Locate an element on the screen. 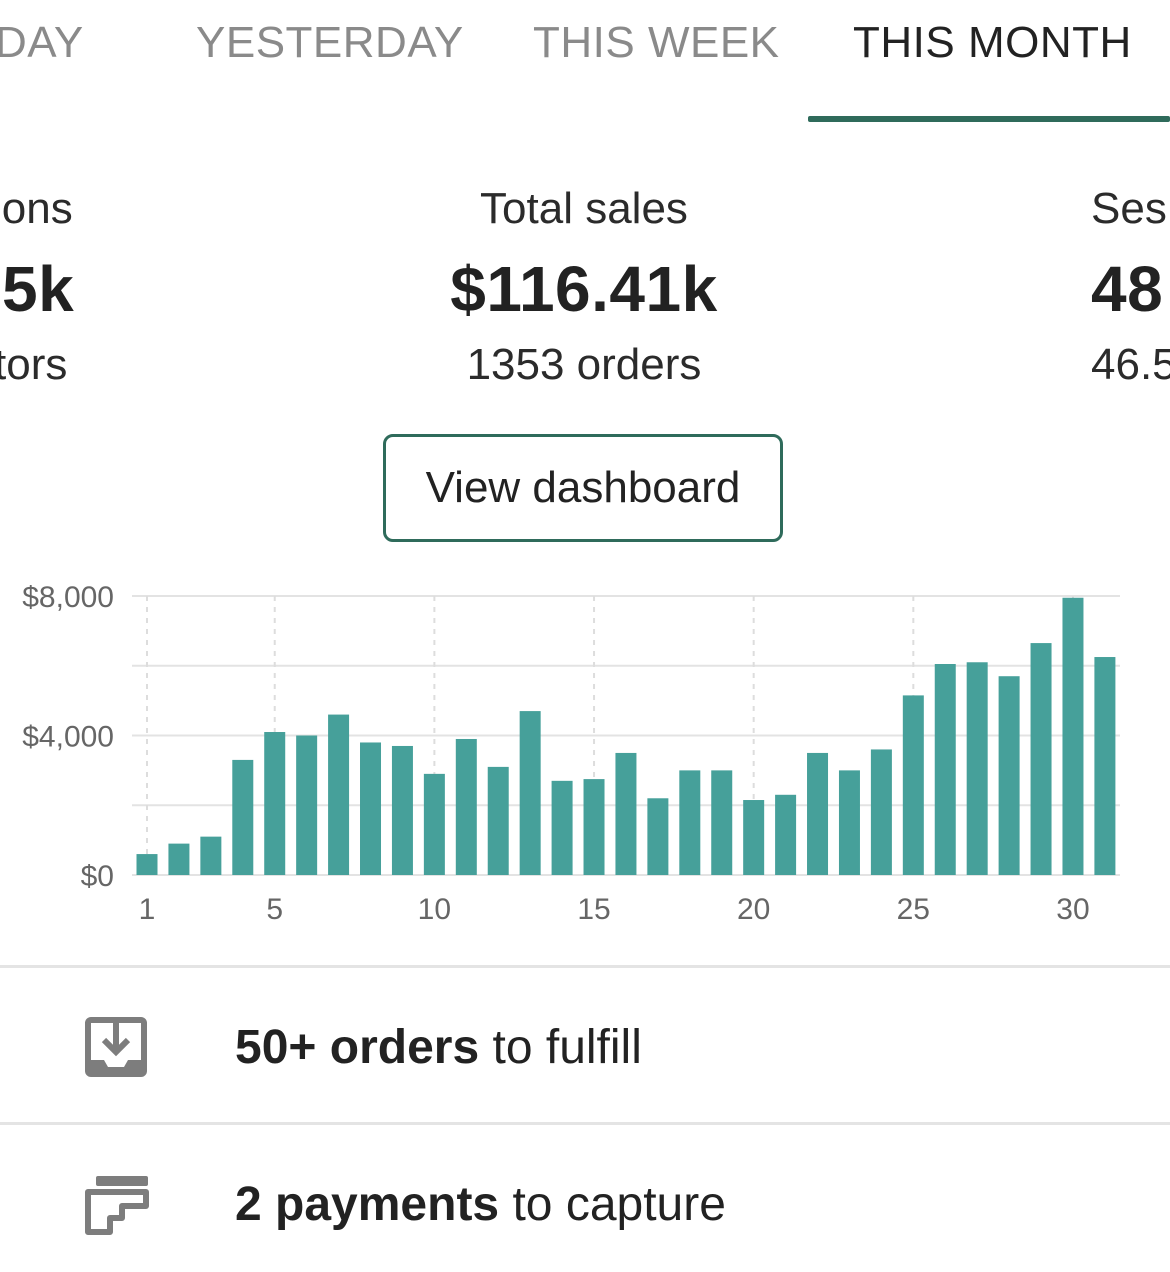  orders-count: 50+ orders is located at coordinates (357, 1047).